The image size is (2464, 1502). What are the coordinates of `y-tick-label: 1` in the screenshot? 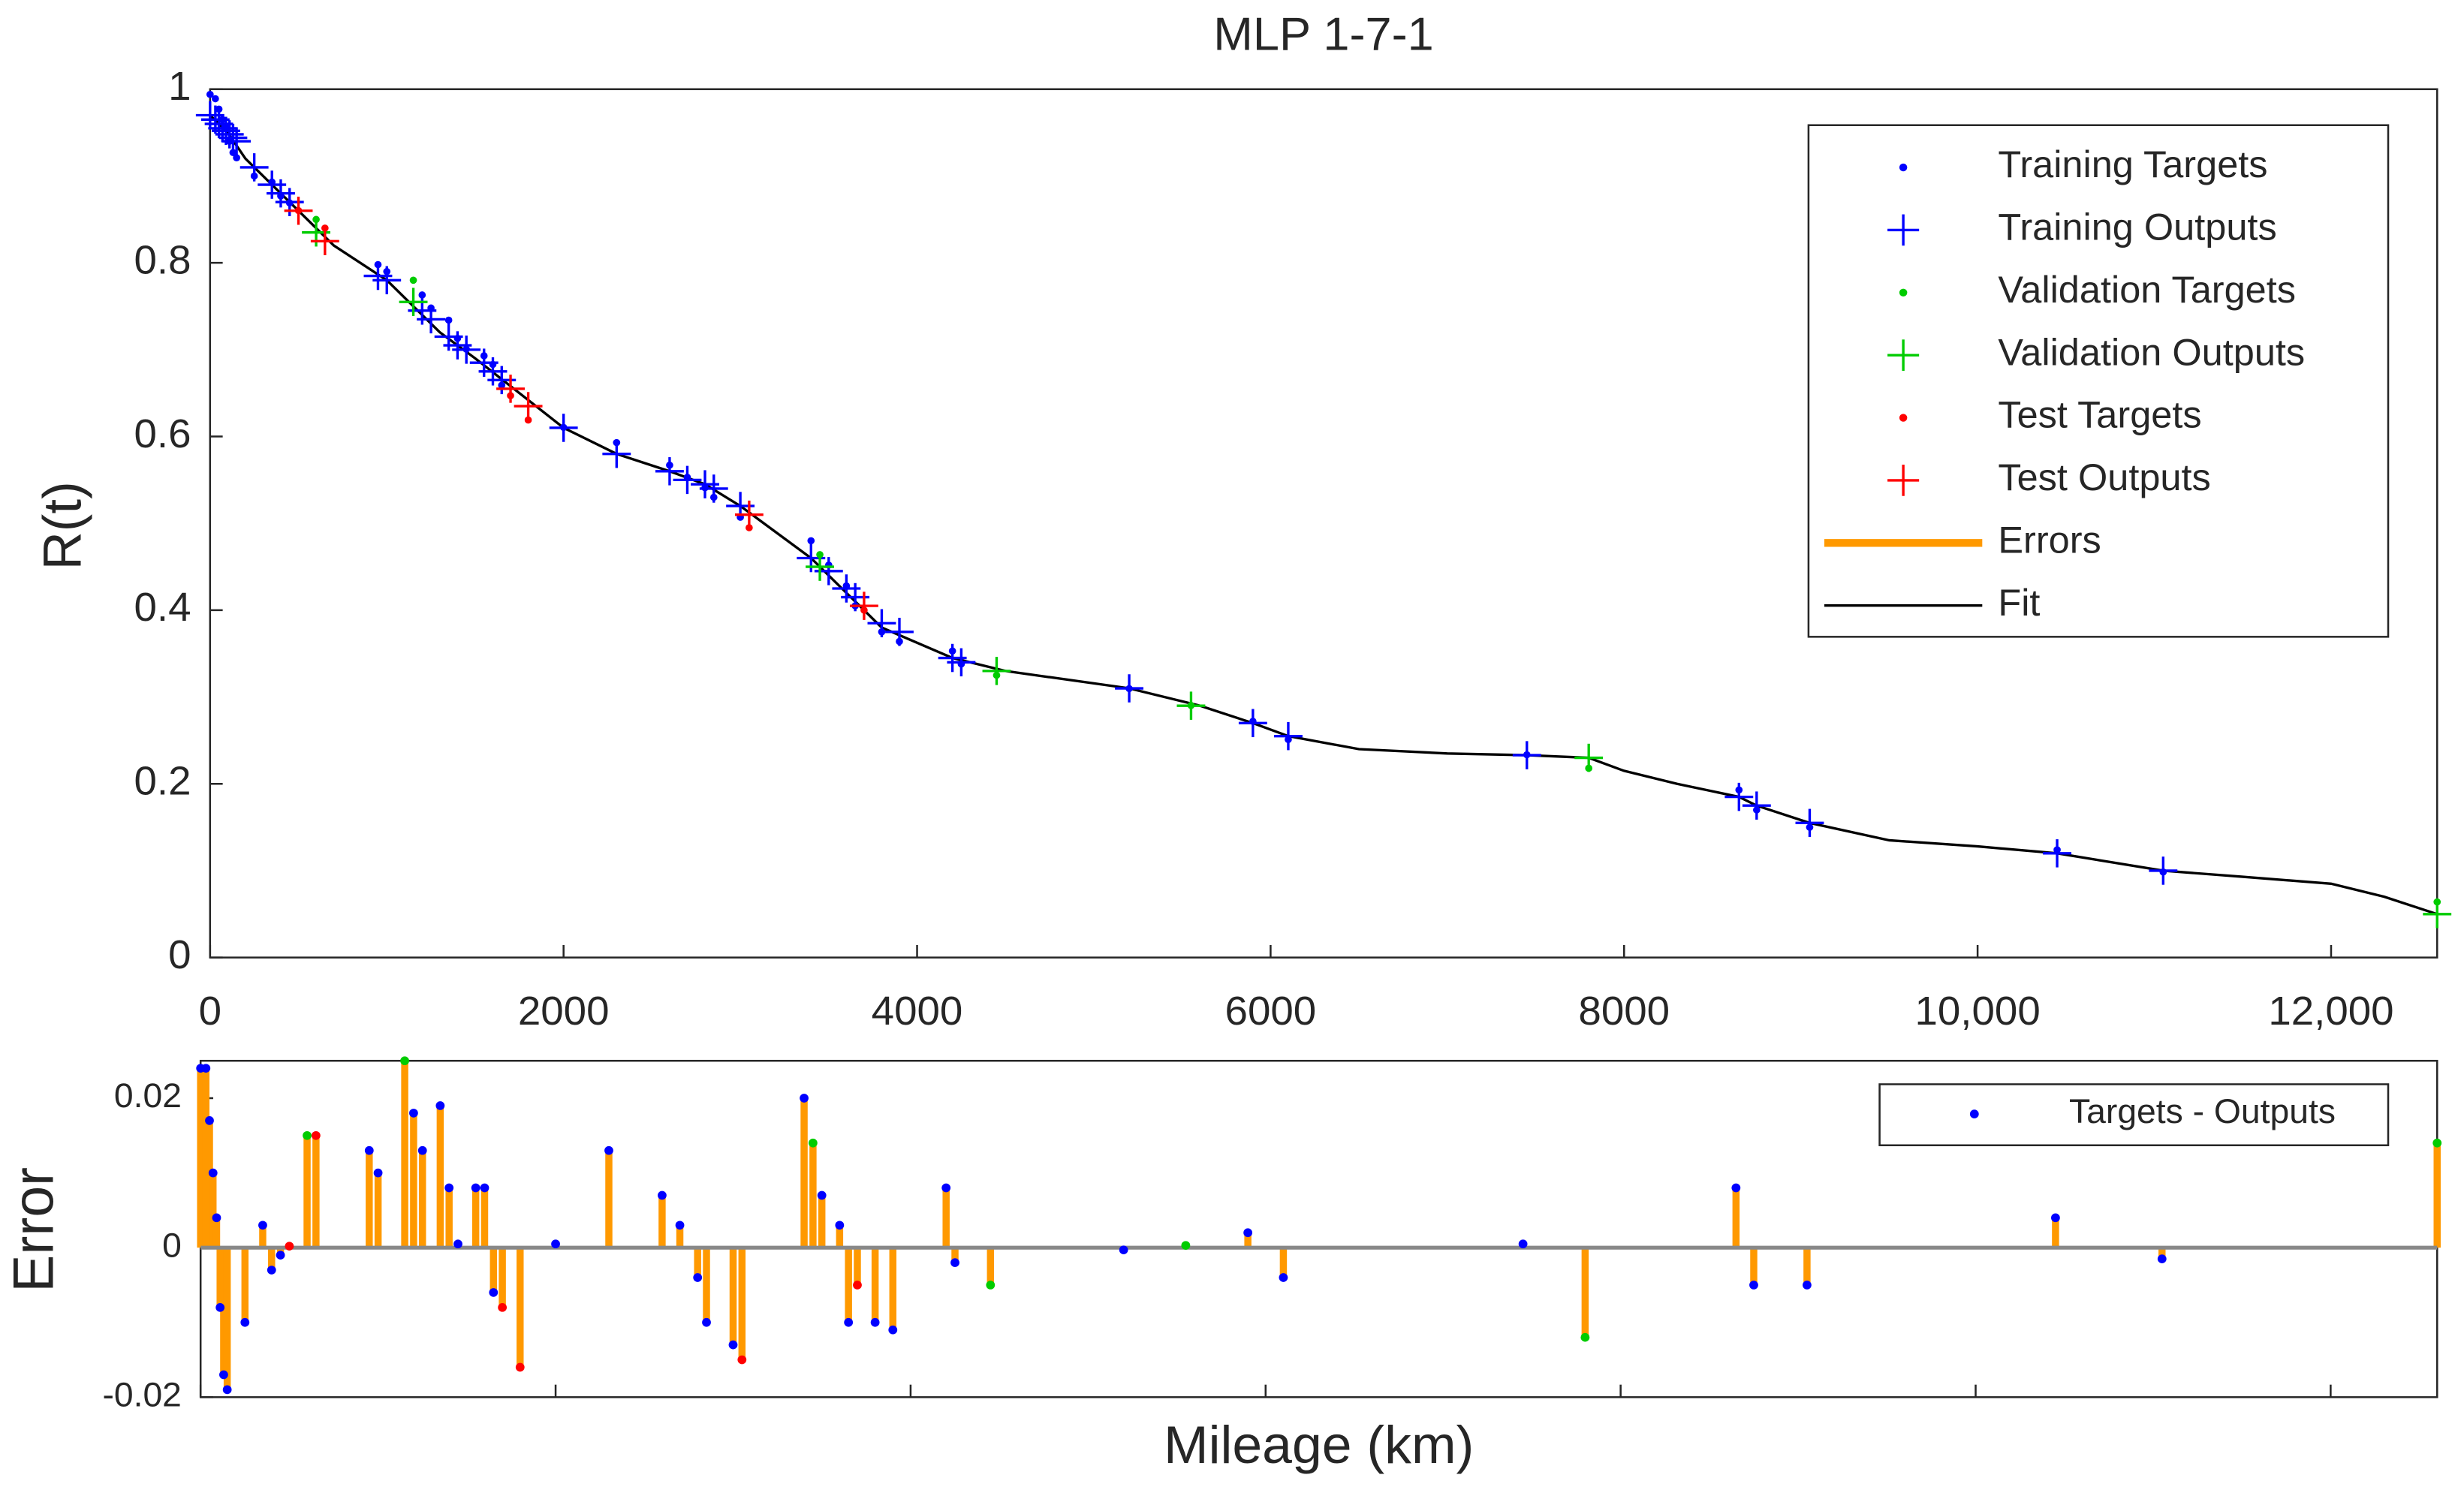 It's located at (179, 86).